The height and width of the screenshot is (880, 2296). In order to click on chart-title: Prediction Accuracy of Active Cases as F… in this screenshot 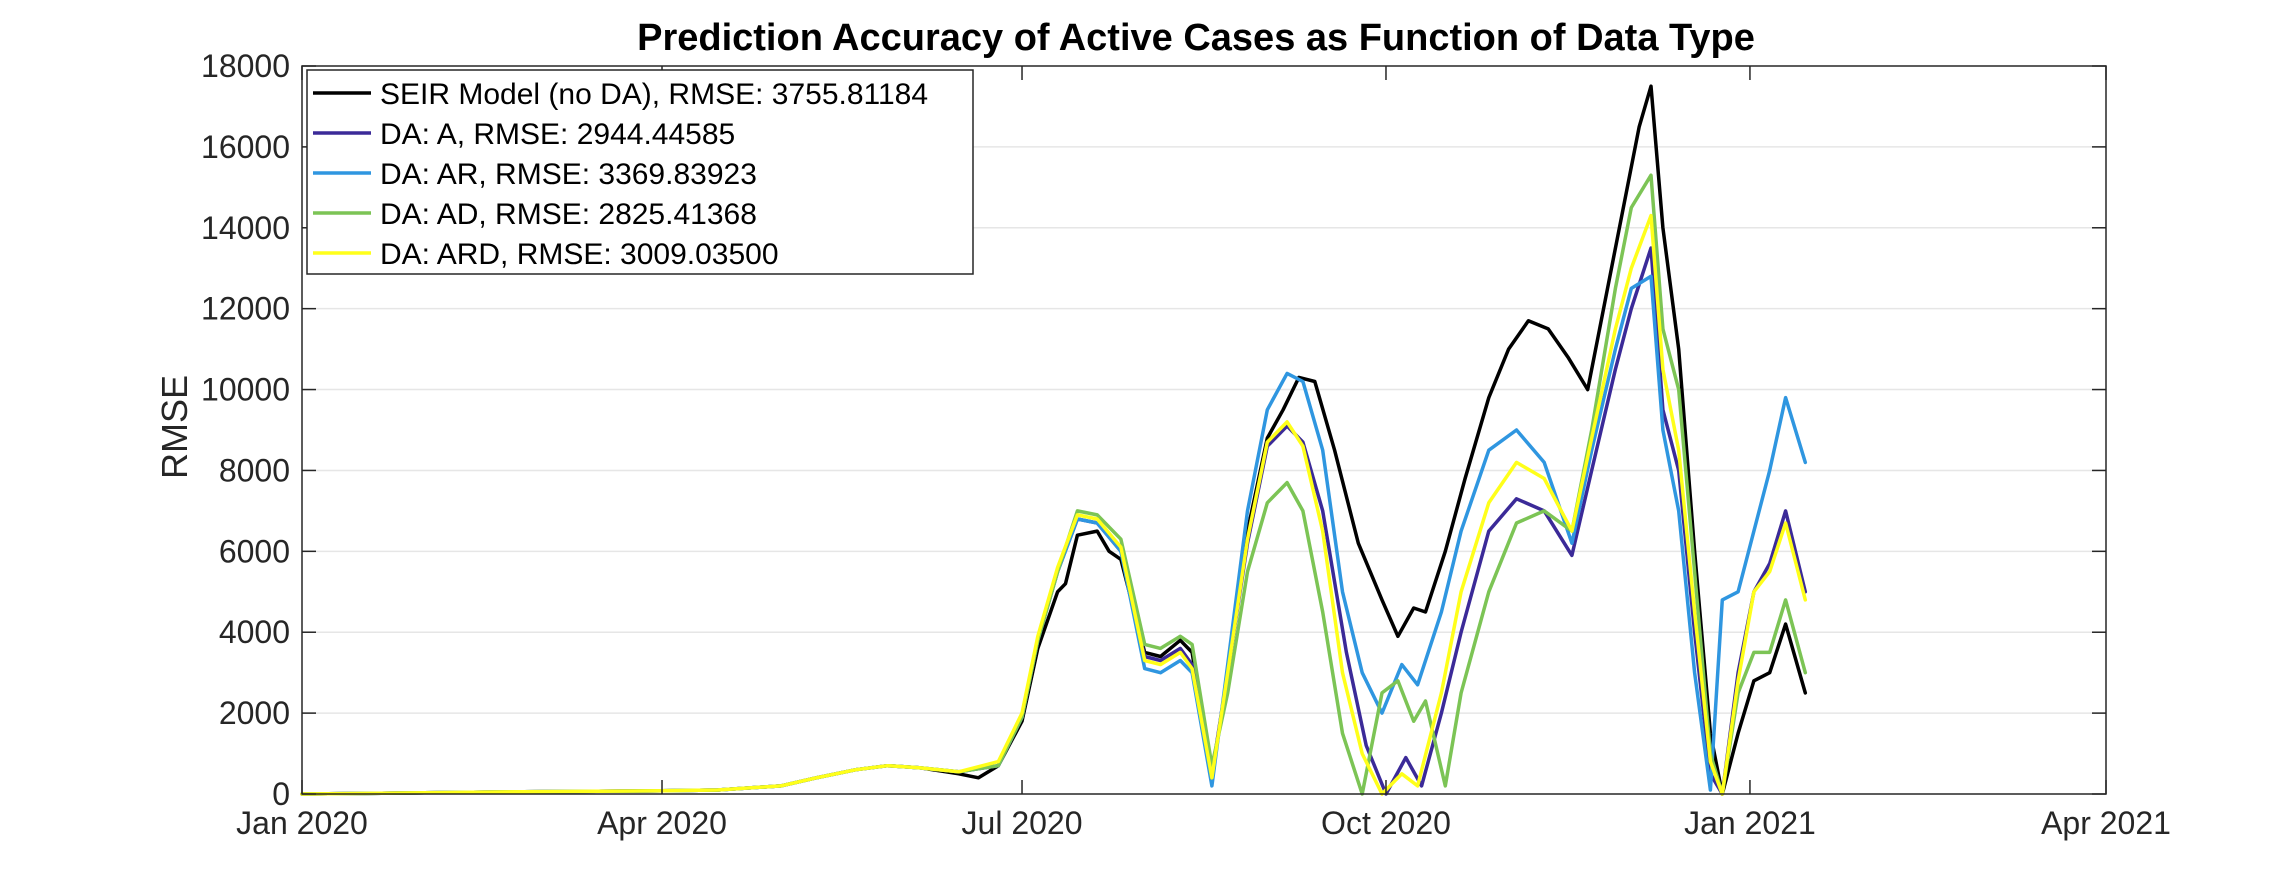, I will do `click(1196, 38)`.